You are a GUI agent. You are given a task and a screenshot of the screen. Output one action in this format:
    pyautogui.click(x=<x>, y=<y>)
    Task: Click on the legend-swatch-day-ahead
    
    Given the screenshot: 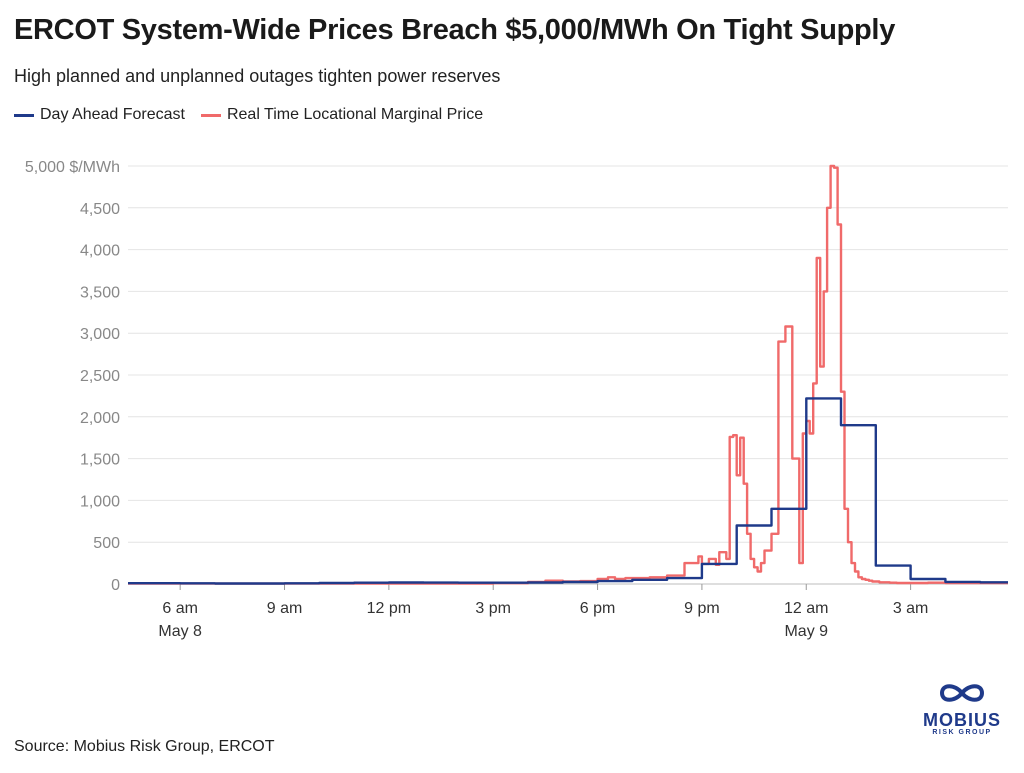 What is the action you would take?
    pyautogui.click(x=24, y=115)
    